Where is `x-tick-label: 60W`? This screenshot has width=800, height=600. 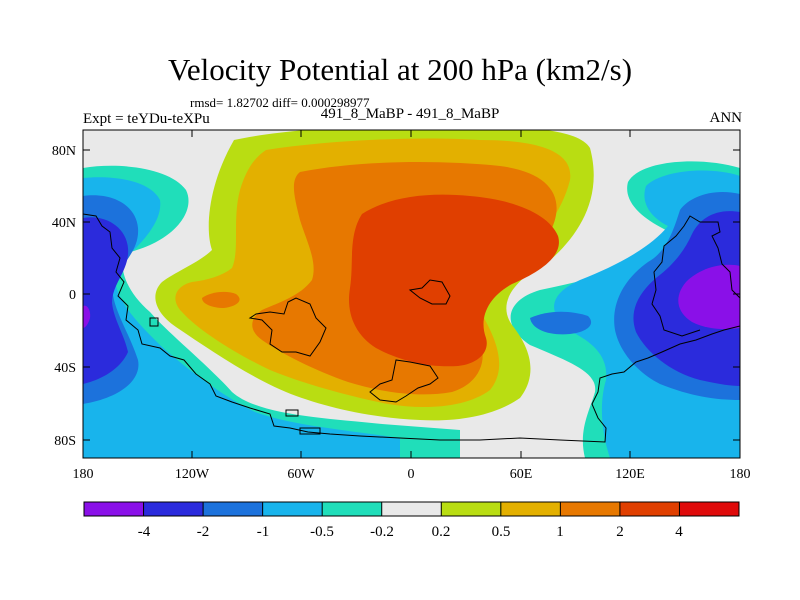 x-tick-label: 60W is located at coordinates (301, 474).